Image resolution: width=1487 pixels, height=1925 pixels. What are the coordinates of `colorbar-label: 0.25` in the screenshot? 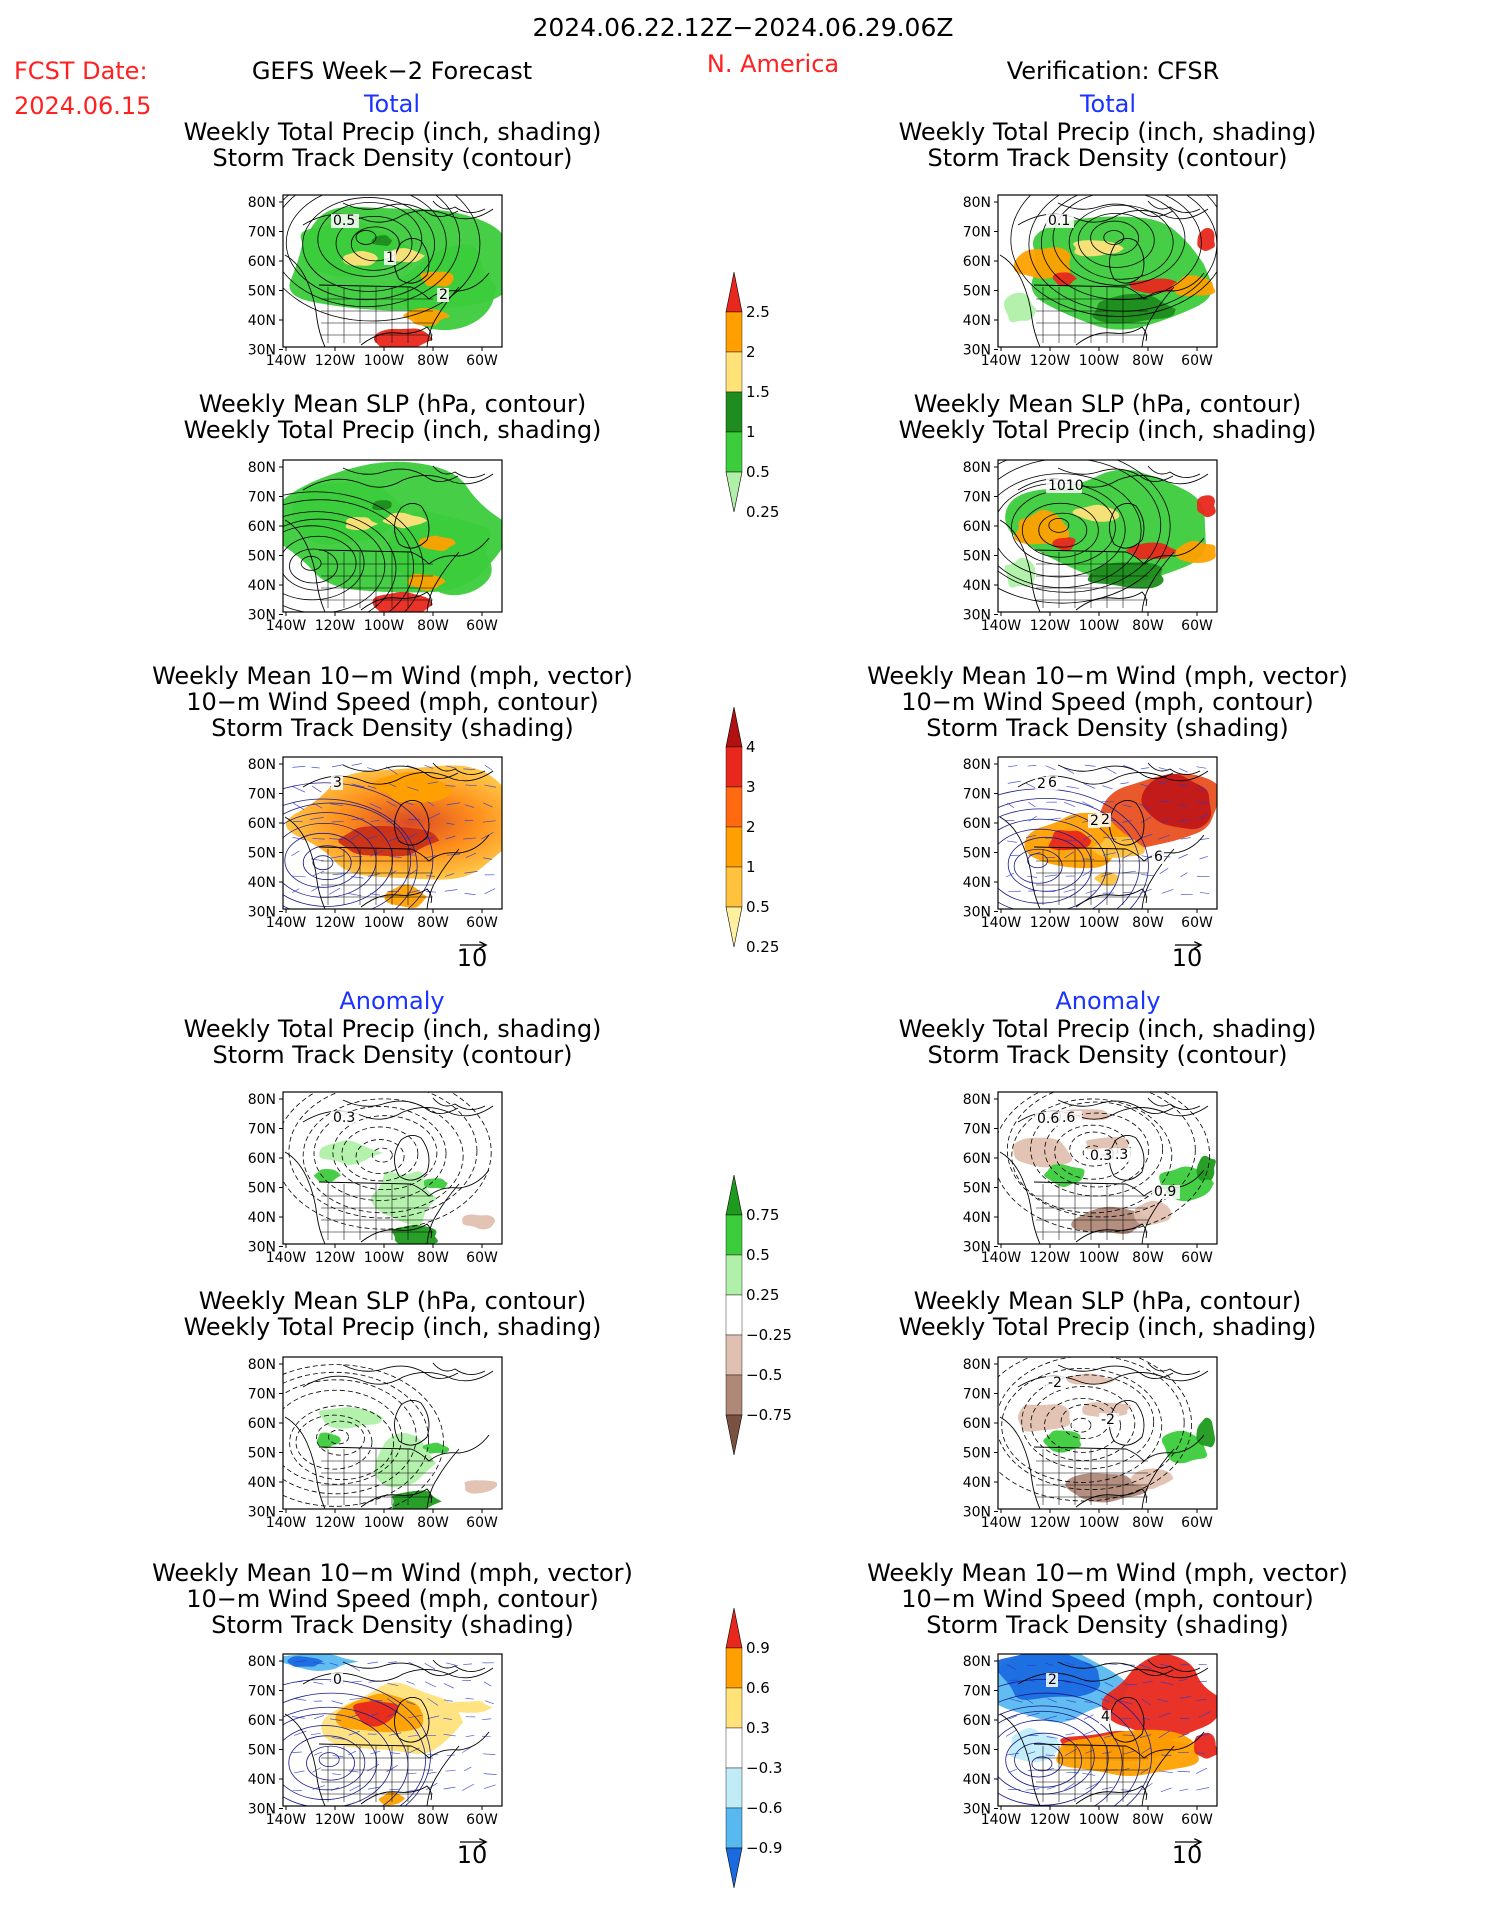 It's located at (762, 947).